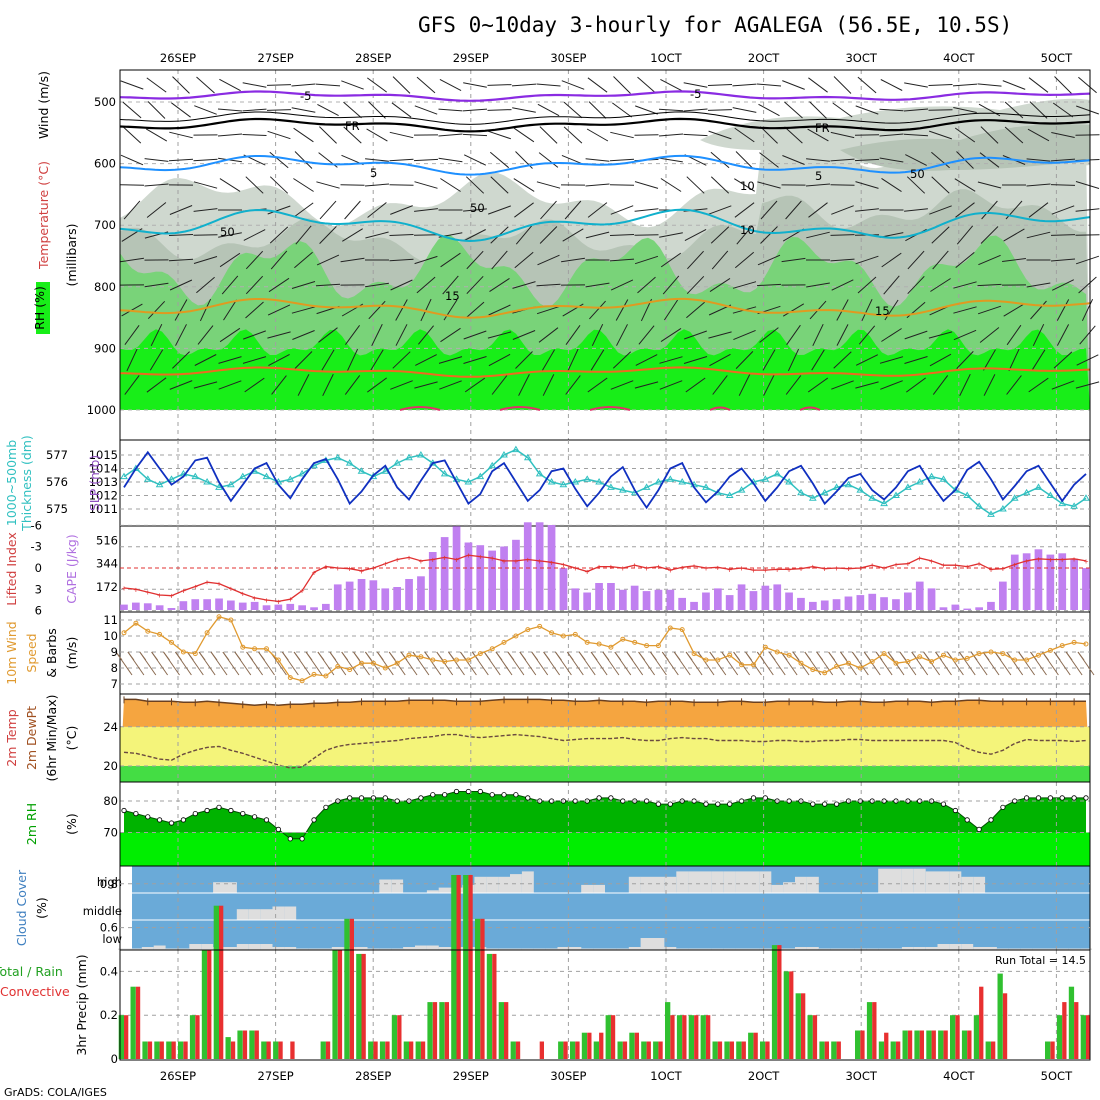 This screenshot has width=1100, height=1100. Describe the element at coordinates (822, 128) in the screenshot. I see `contour-label: FR` at that location.